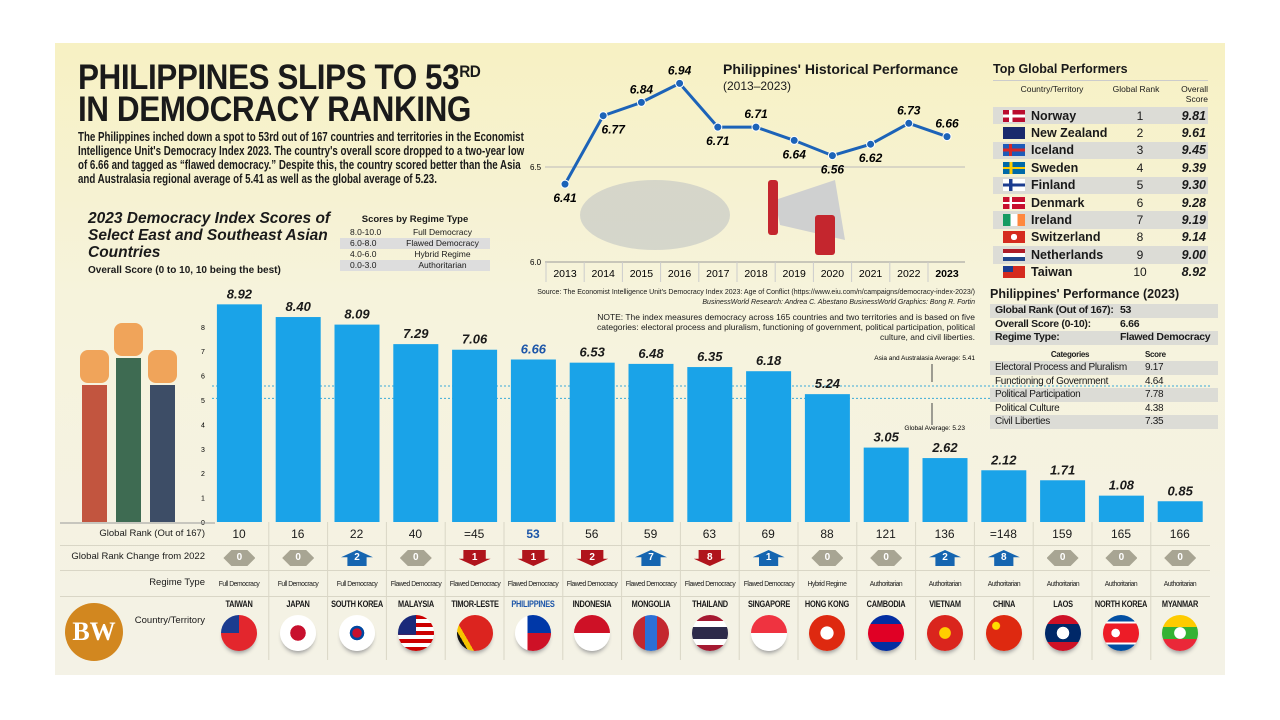 This screenshot has height=720, width=1280. I want to click on x-tick-label: 2020, so click(833, 274).